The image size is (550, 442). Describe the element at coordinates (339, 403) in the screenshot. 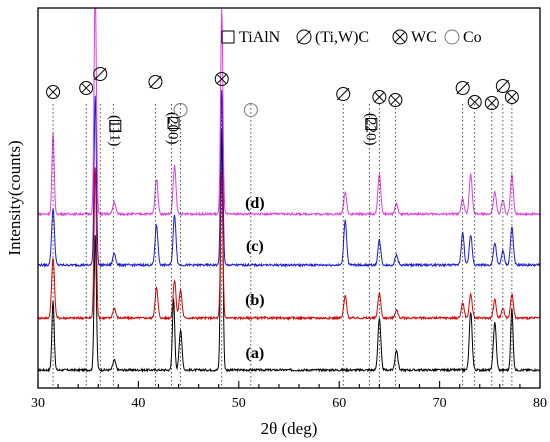

I see `x-tick-label: 60` at that location.